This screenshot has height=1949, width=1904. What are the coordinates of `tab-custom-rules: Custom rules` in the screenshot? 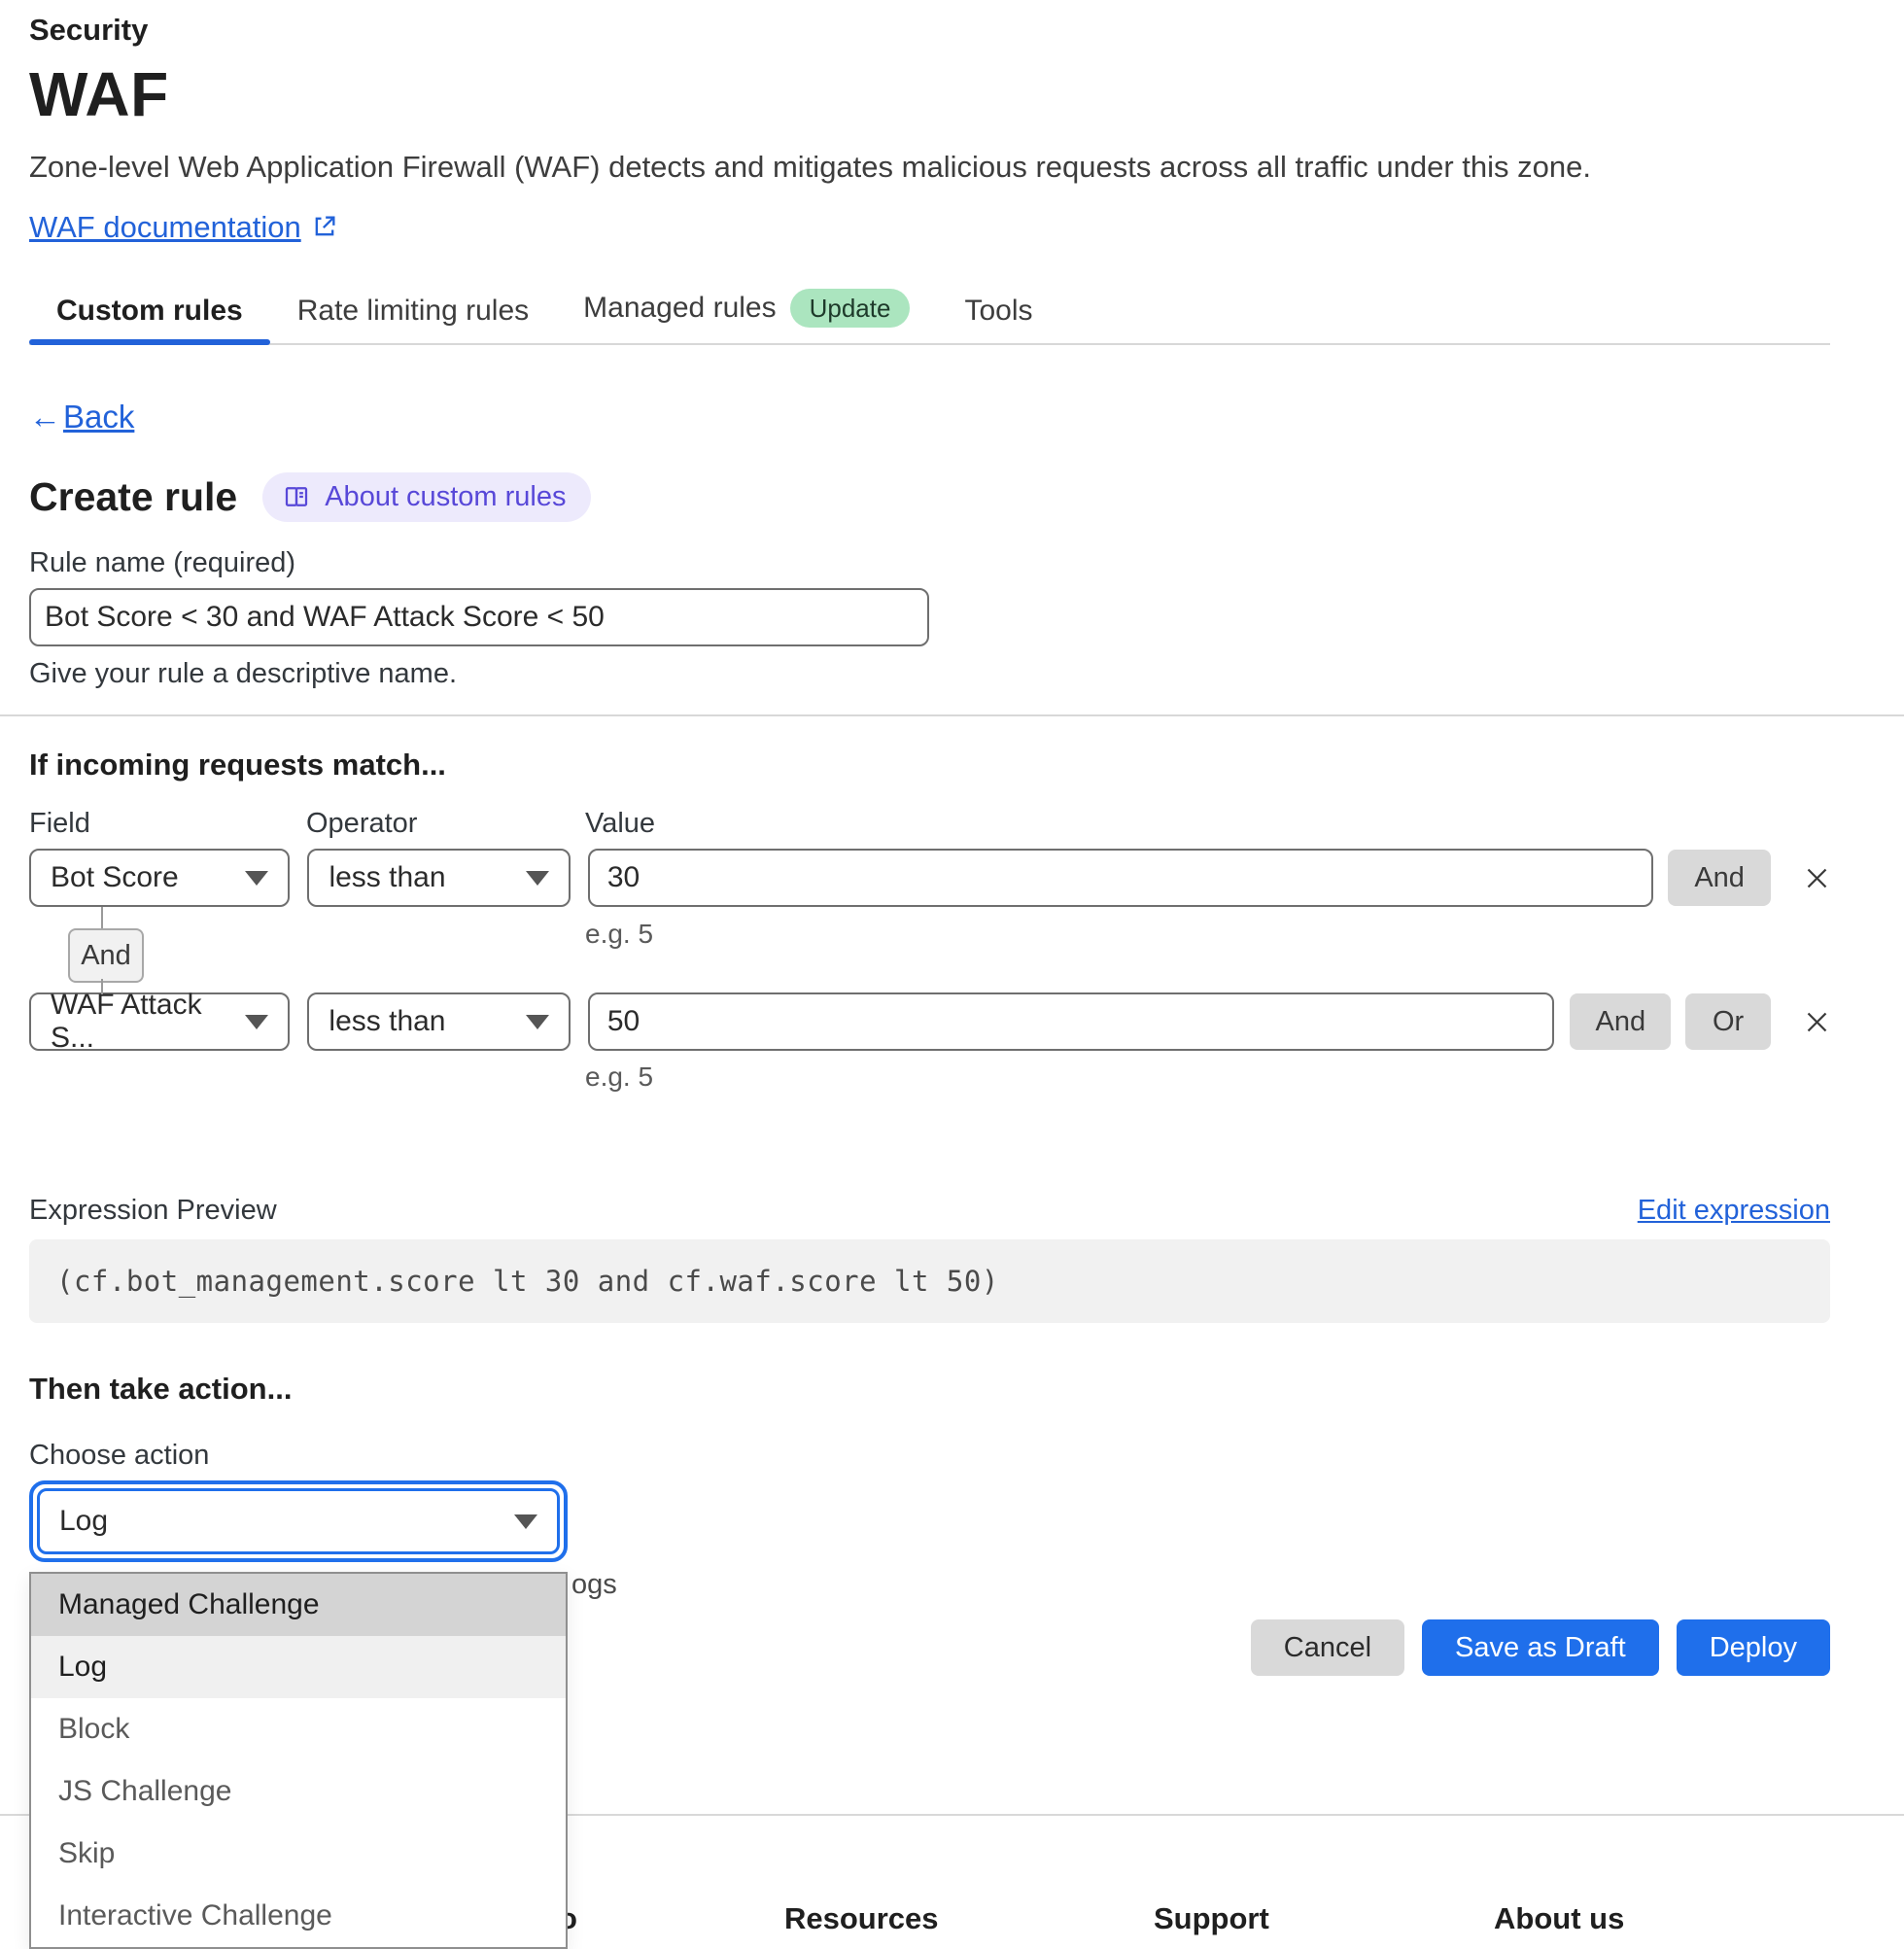 It's located at (149, 317).